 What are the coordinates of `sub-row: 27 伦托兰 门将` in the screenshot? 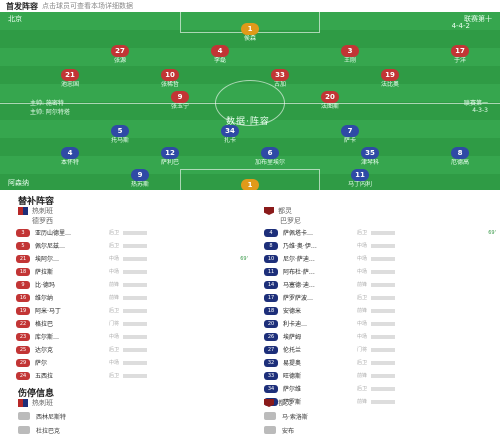 It's located at (380, 349).